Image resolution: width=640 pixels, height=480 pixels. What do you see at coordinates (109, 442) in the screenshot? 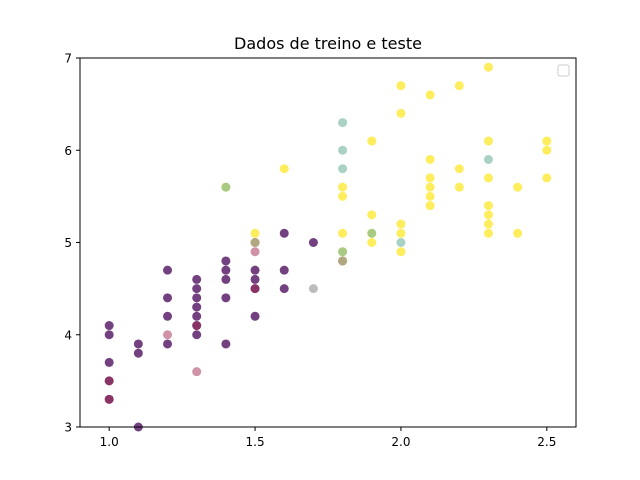
I see `x-tick-label: 1.0` at bounding box center [109, 442].